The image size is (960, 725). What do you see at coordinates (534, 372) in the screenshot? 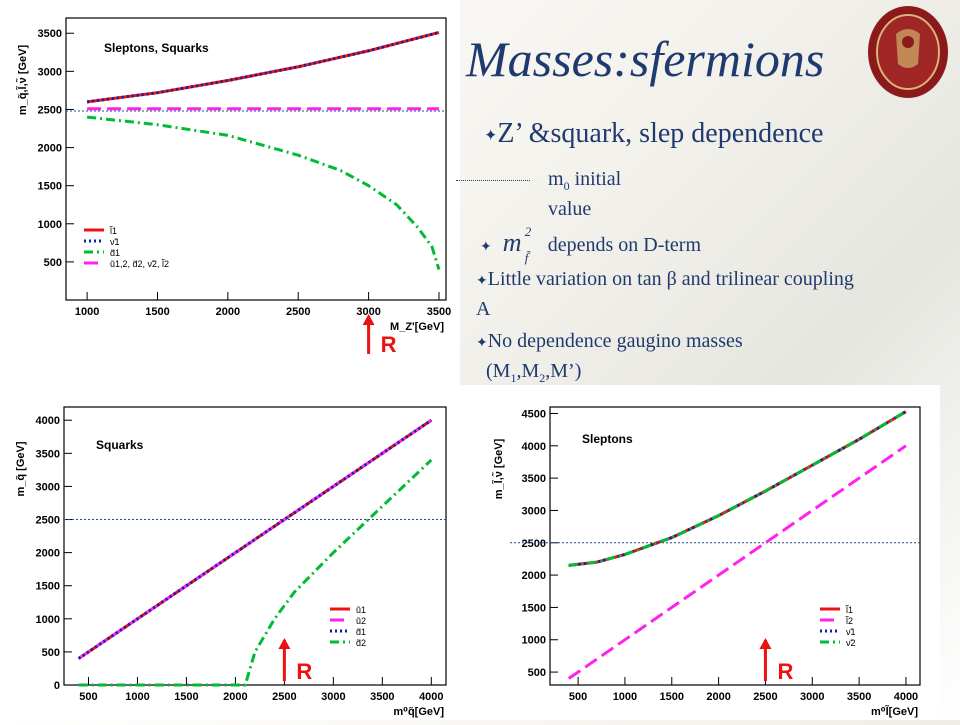
I see `bullet-gaugino-masses: (M1,M2,M’)` at bounding box center [534, 372].